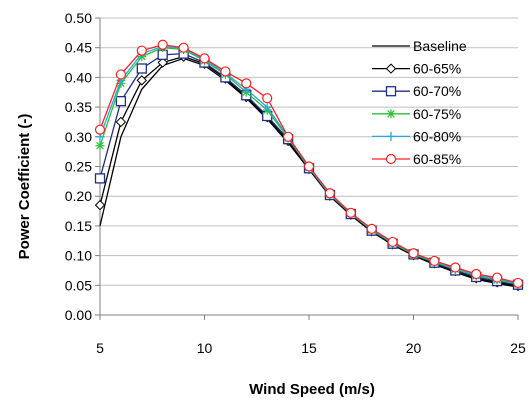 Image resolution: width=529 pixels, height=411 pixels. I want to click on x-tick-label: 5, so click(100, 348).